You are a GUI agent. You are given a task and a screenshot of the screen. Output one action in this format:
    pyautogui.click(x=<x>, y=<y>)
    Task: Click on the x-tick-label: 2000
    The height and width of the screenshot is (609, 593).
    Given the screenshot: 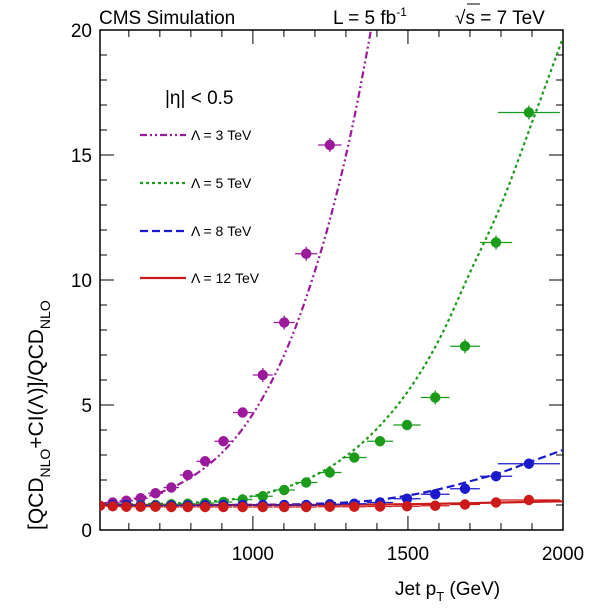 What is the action you would take?
    pyautogui.click(x=563, y=554)
    